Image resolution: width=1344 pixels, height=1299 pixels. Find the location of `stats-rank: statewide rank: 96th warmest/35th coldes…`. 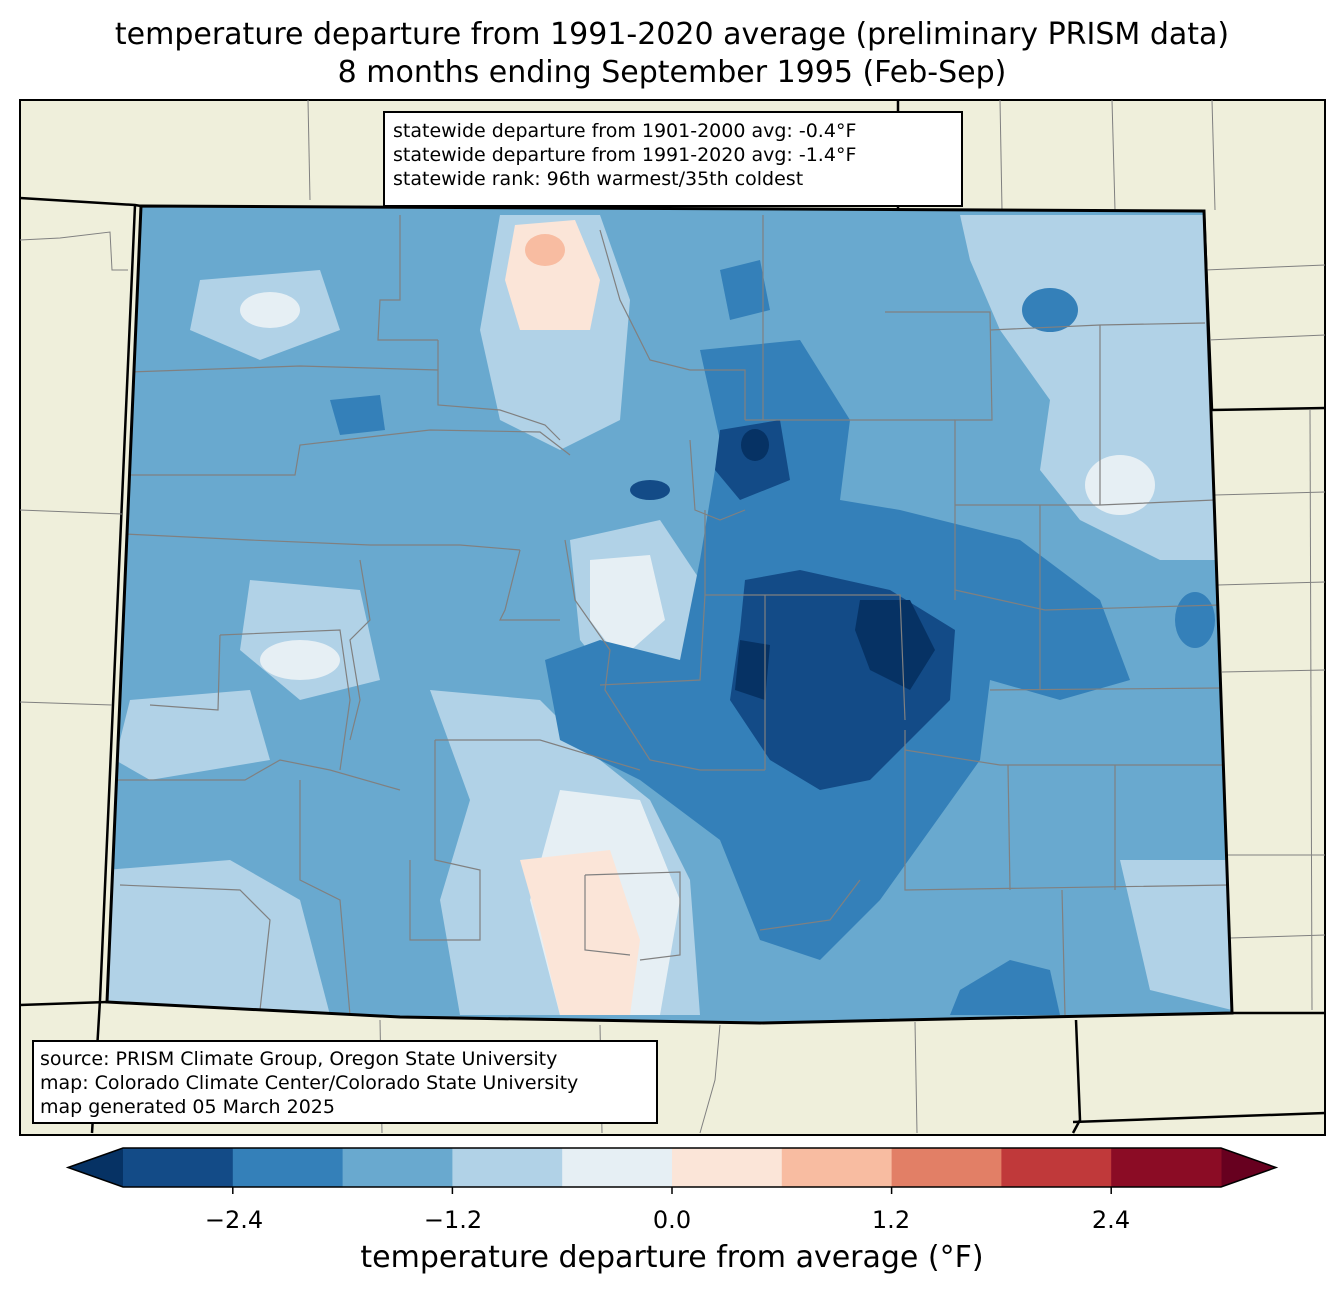

stats-rank: statewide rank: 96th warmest/35th coldes… is located at coordinates (598, 179).